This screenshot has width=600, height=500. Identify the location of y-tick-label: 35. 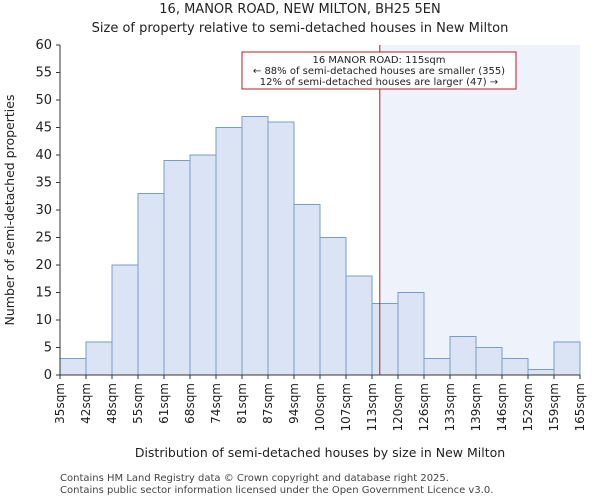
(43, 183).